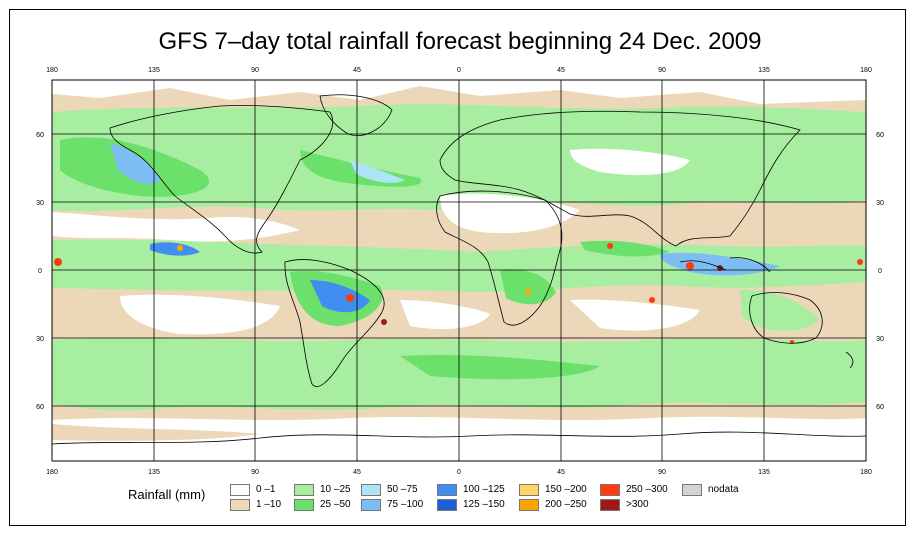  What do you see at coordinates (356, 115) in the screenshot?
I see `greenland-outline` at bounding box center [356, 115].